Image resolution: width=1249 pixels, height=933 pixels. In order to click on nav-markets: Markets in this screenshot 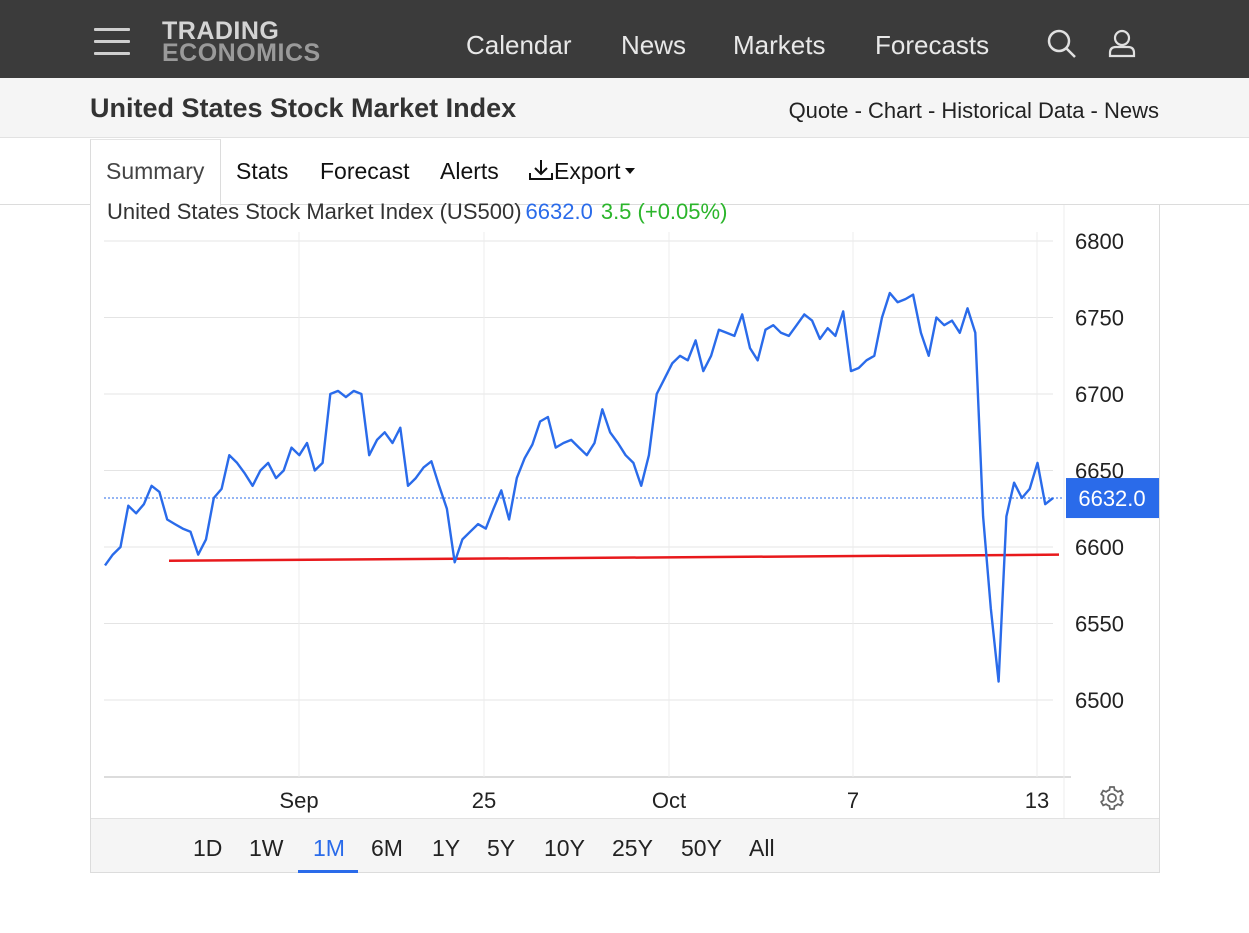, I will do `click(779, 45)`.